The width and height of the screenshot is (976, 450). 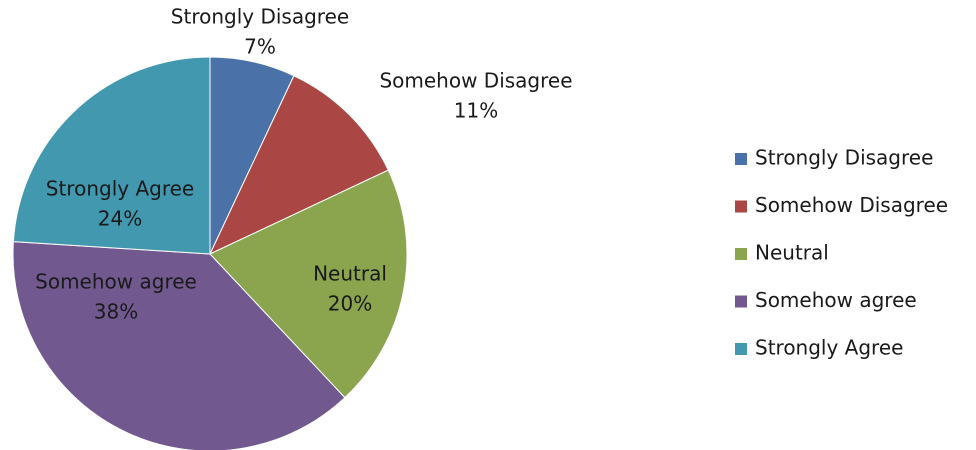 I want to click on slice-label-category: Somehow Disagree, so click(x=475, y=81).